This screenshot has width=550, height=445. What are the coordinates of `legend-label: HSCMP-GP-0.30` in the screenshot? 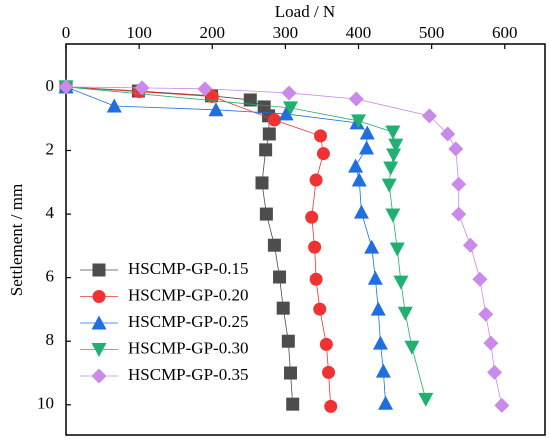 It's located at (188, 347).